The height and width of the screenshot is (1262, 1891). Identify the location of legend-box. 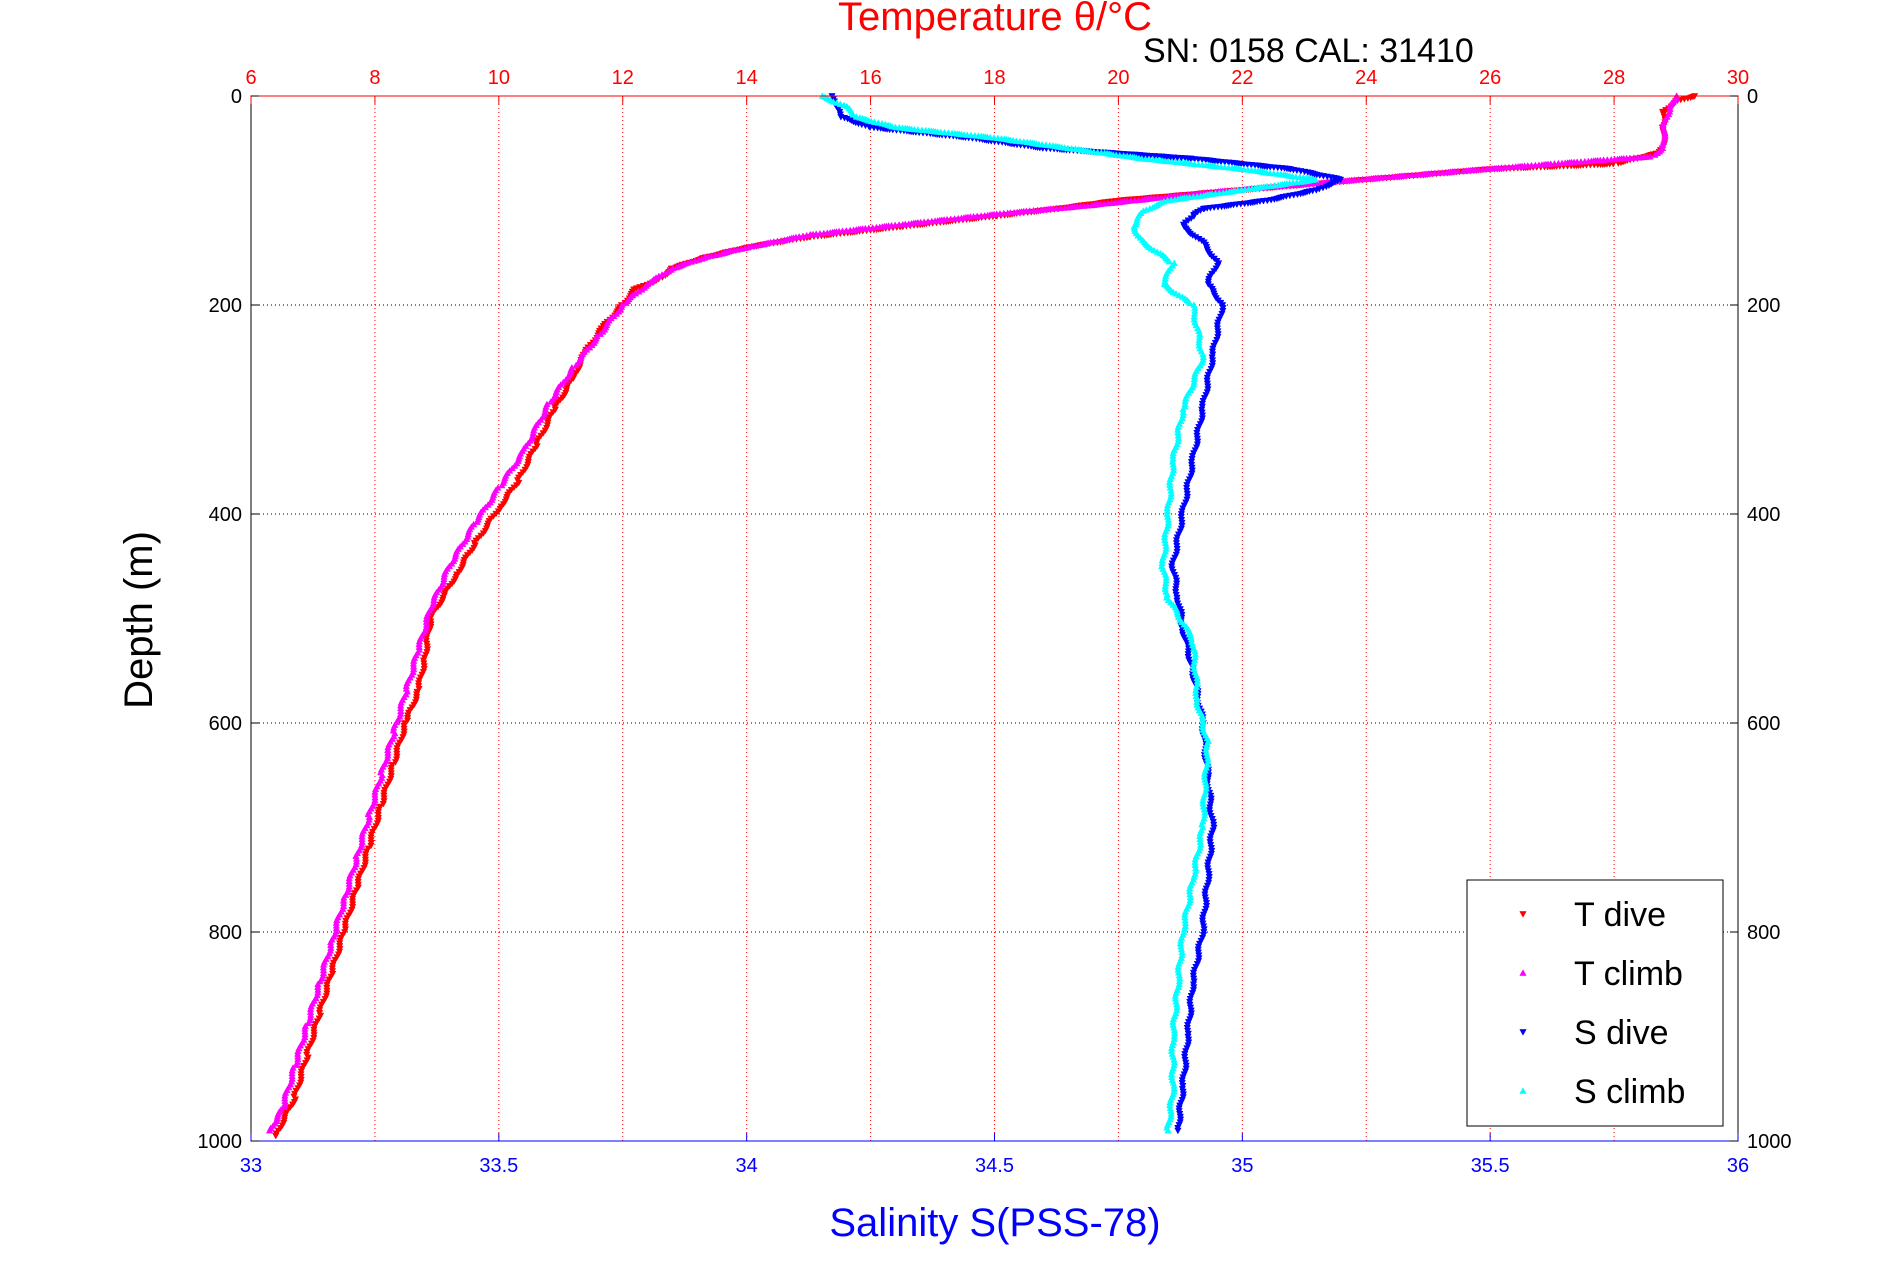
(1595, 1003).